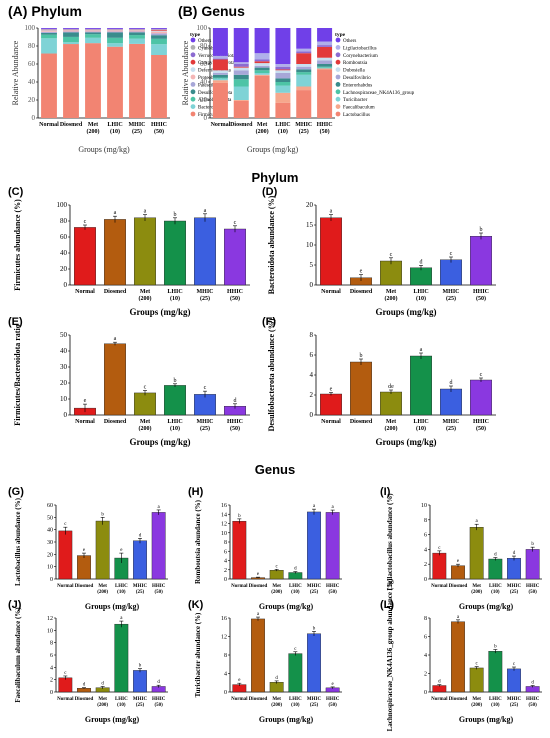 The height and width of the screenshot is (738, 550). Describe the element at coordinates (140, 560) in the screenshot. I see `bar-mhic` at that location.